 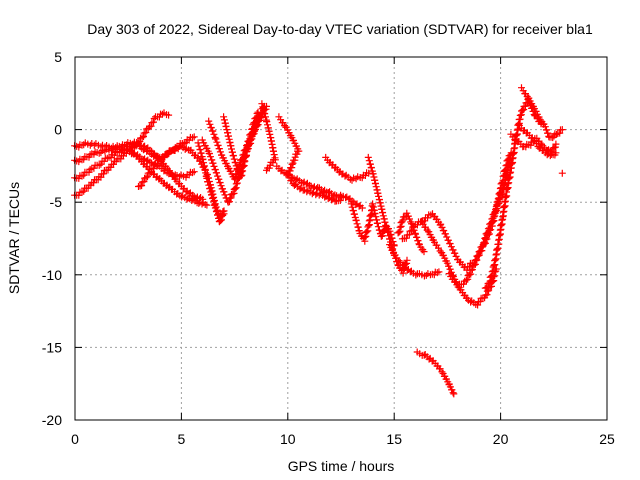 What do you see at coordinates (52, 238) in the screenshot?
I see `y-tick-labels: -20 -15 -10 -5 0 5` at bounding box center [52, 238].